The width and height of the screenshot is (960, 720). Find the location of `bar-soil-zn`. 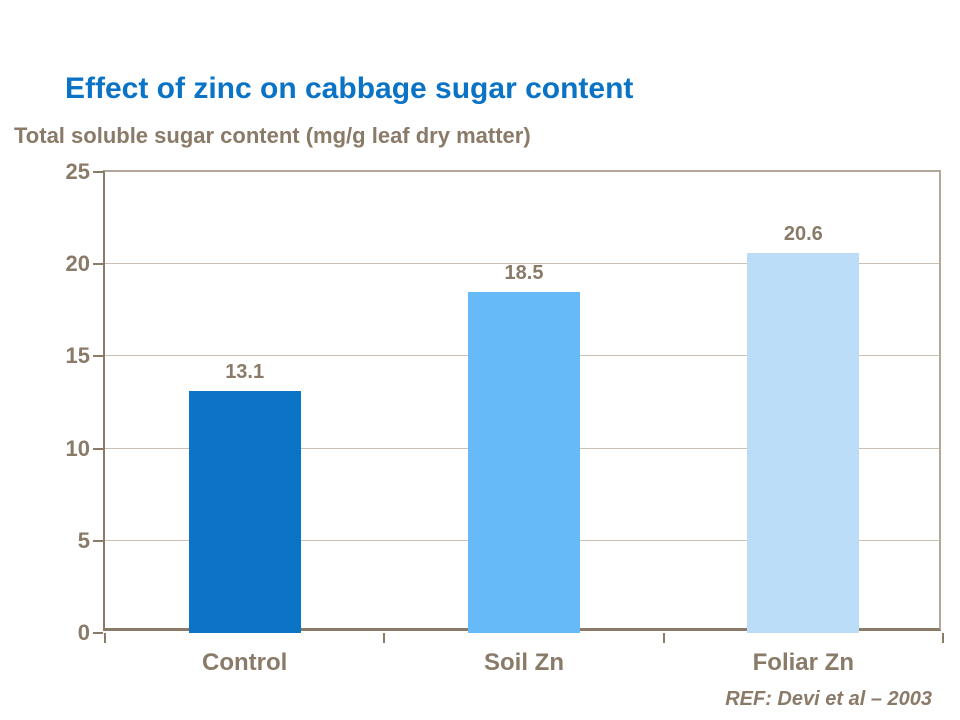

bar-soil-zn is located at coordinates (524, 462).